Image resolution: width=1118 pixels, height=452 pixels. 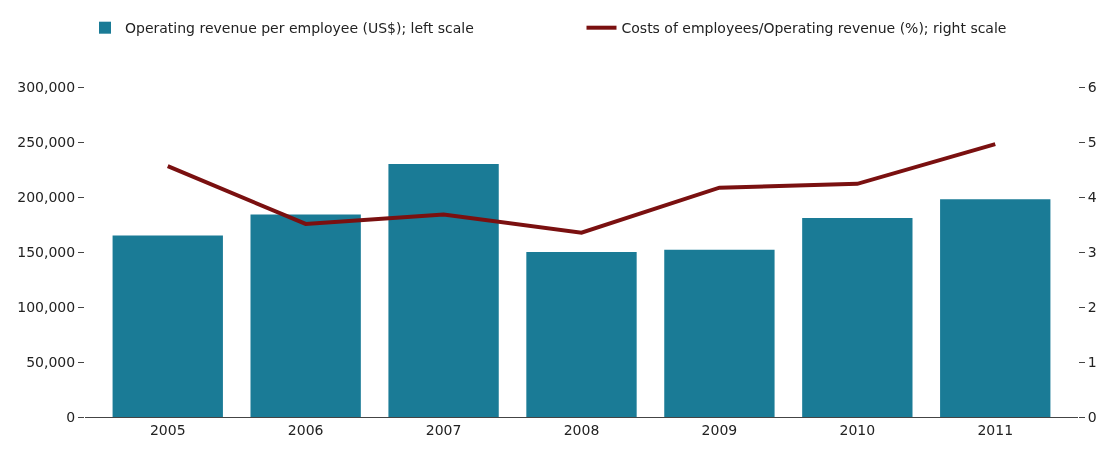 I want to click on y2-tick-label: 0, so click(x=1092, y=416).